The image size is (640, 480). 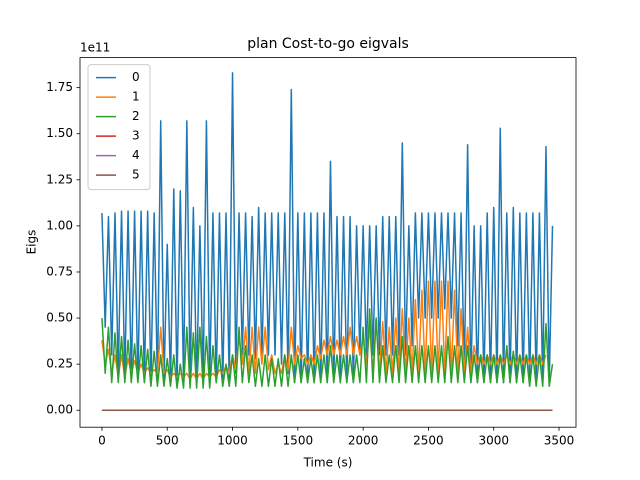 What do you see at coordinates (59, 410) in the screenshot?
I see `y-tick-label: 0.00` at bounding box center [59, 410].